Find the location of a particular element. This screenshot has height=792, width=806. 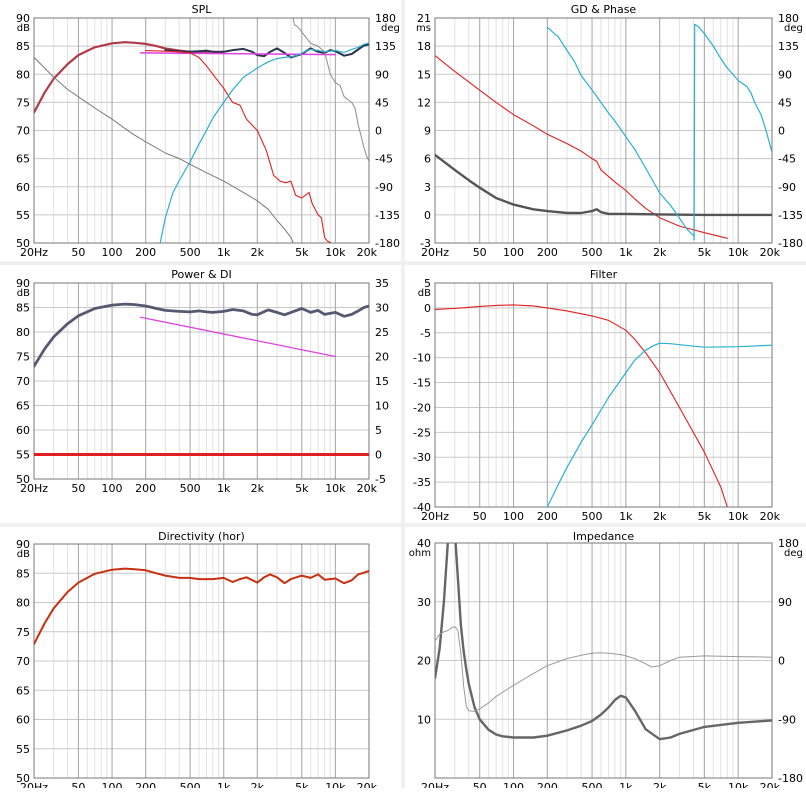

y-tick-label: 65 is located at coordinates (23, 159).